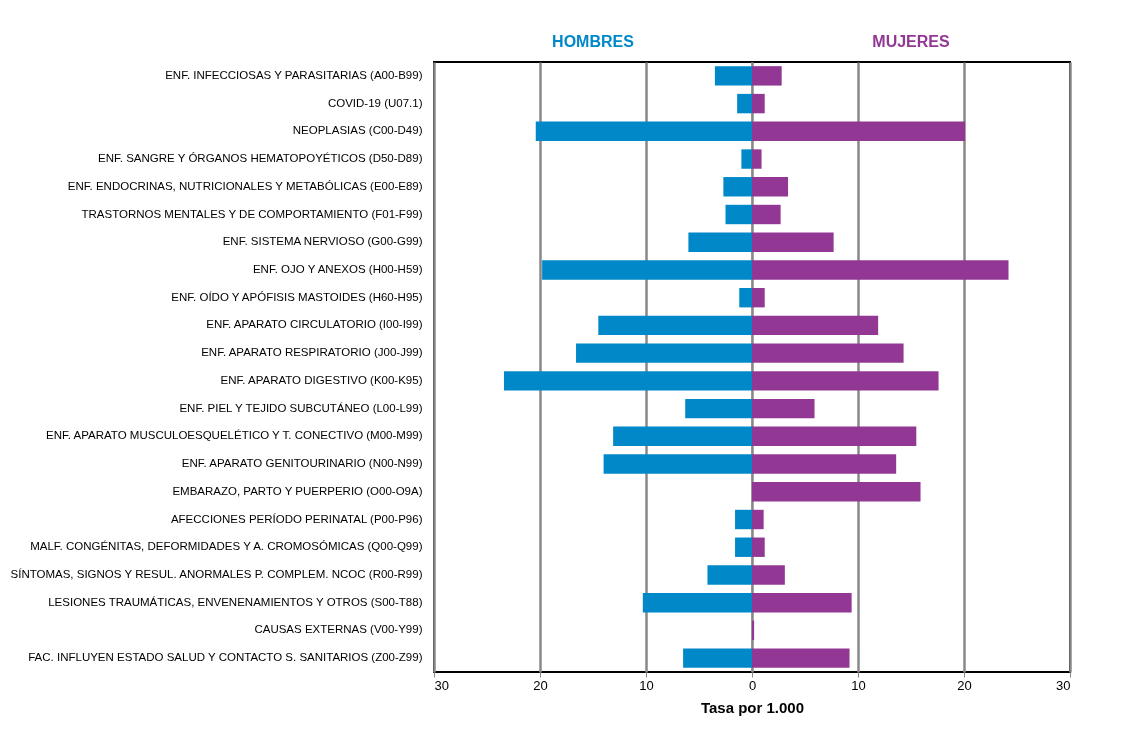  What do you see at coordinates (297, 490) in the screenshot?
I see `y-tick-label: EMBARAZO, PARTO Y PUERPERIO (O00-O9A)` at bounding box center [297, 490].